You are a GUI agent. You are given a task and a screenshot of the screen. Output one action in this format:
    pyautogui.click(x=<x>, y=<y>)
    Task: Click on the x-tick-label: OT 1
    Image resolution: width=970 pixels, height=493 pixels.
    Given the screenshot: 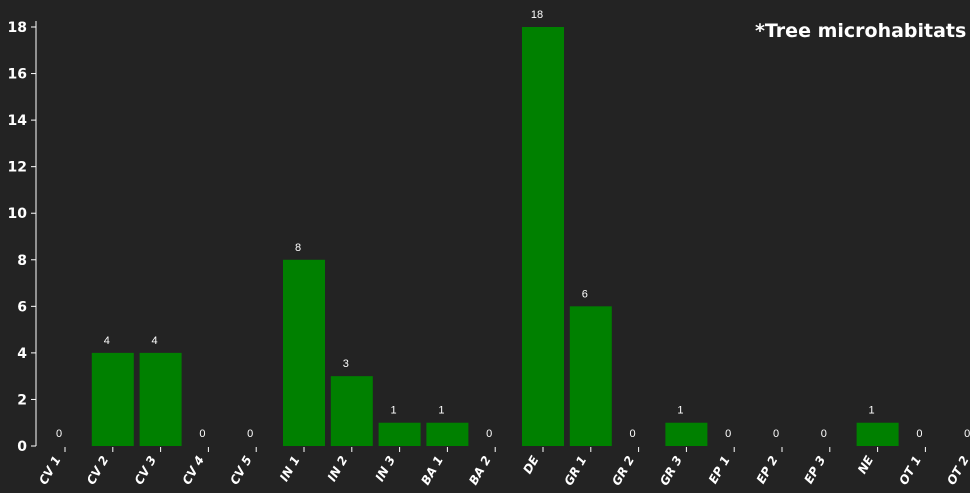 What is the action you would take?
    pyautogui.click(x=910, y=471)
    